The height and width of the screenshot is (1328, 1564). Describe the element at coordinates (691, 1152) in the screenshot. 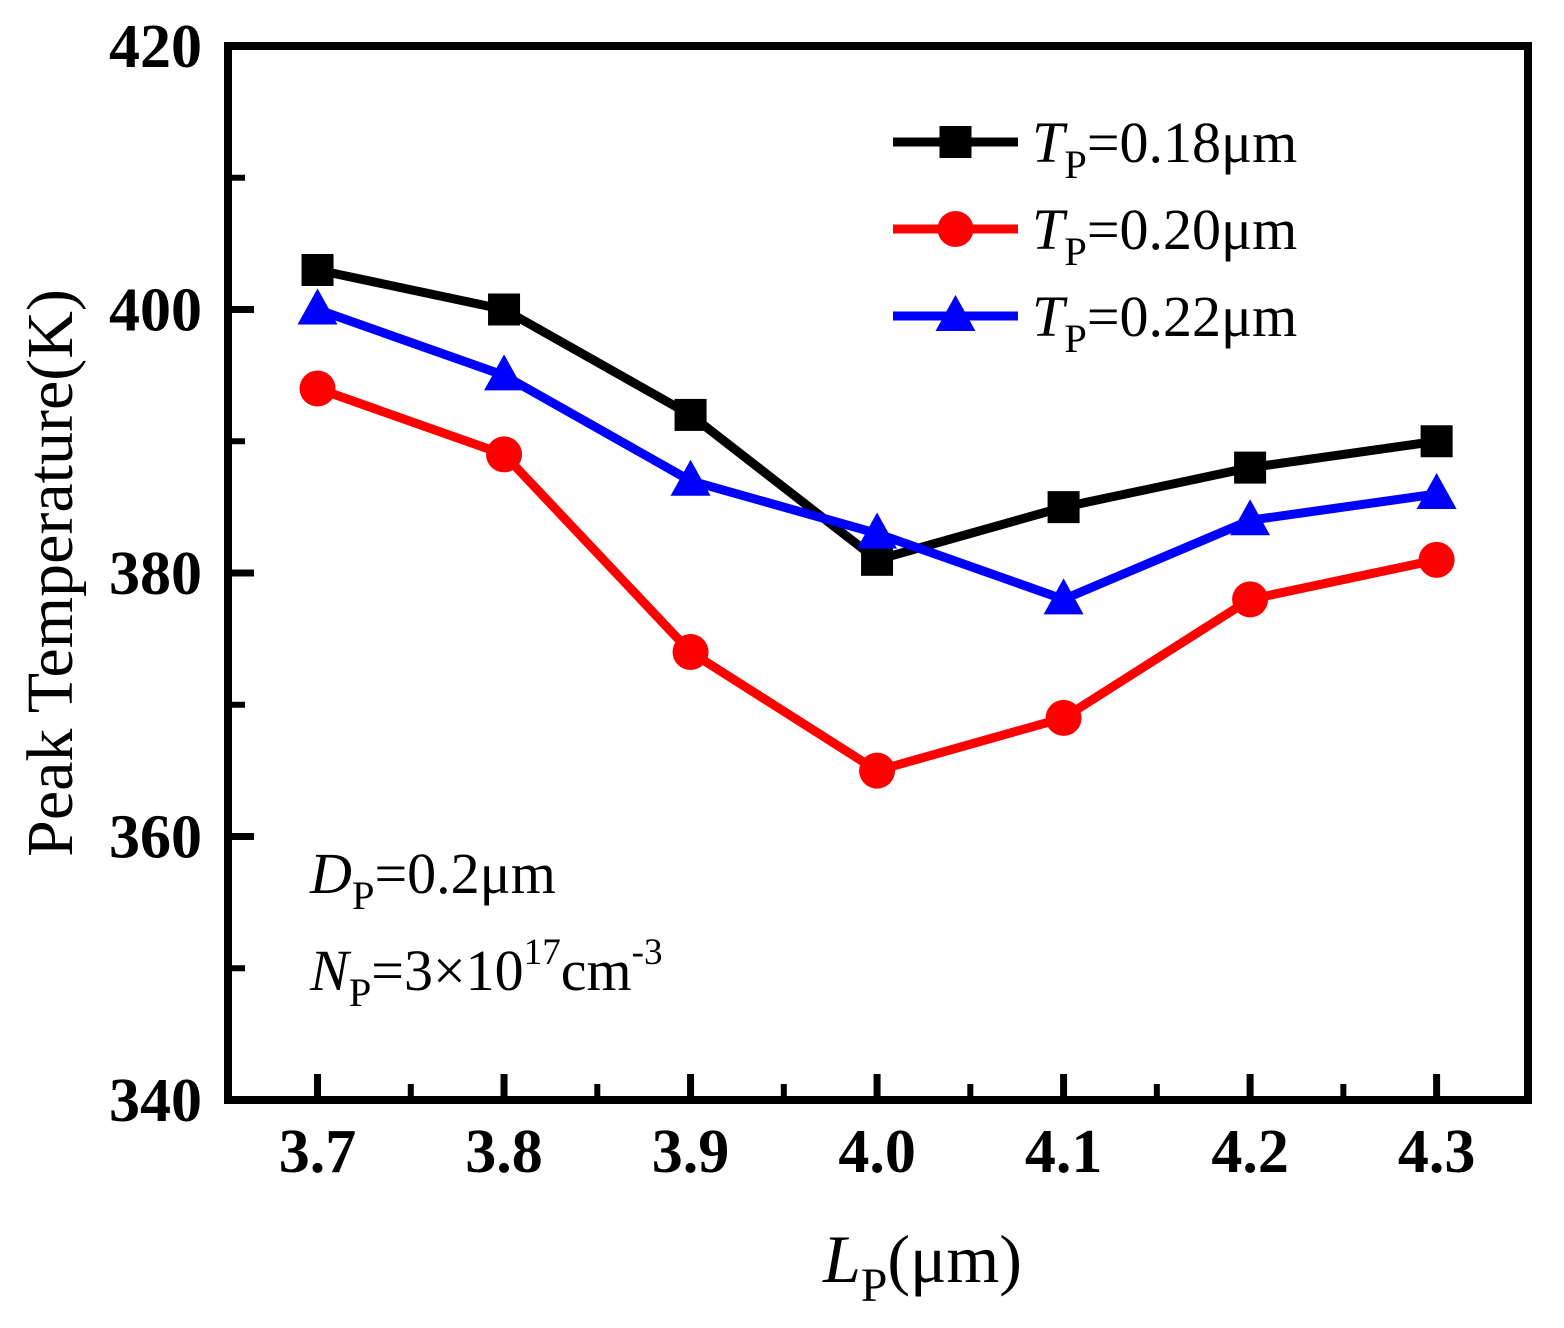

I see `x-tick-label: 3.9` at that location.